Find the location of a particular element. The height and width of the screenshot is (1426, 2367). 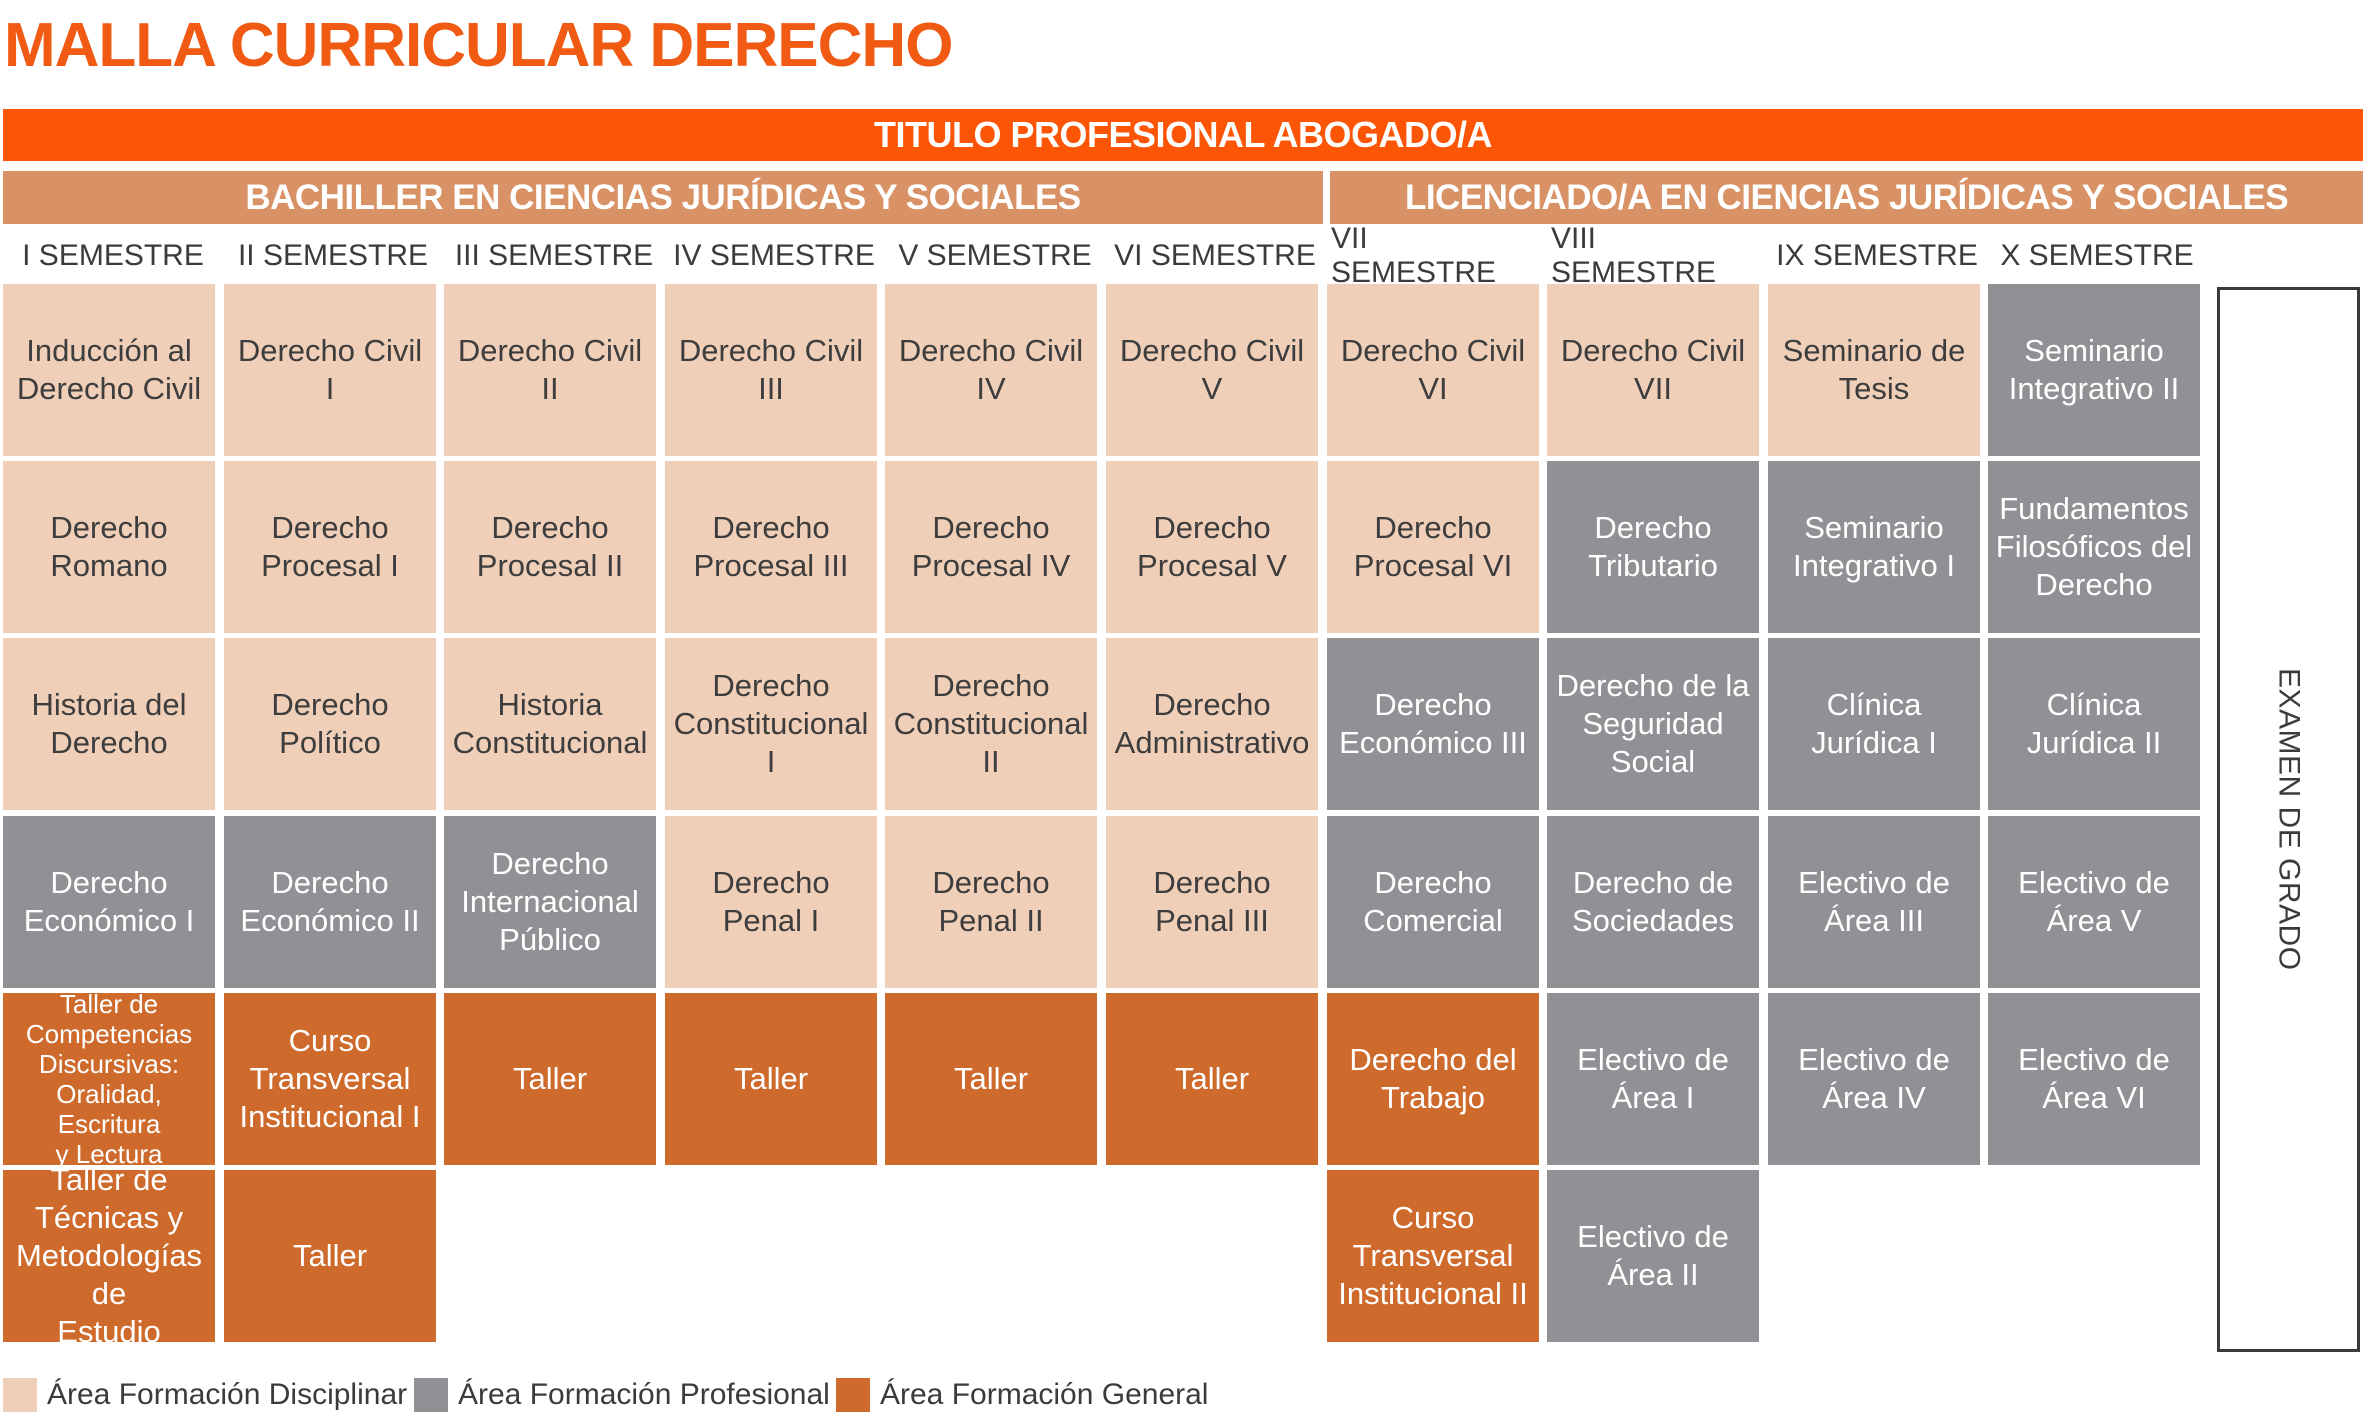

course-name: Derecho Procesal V is located at coordinates (1212, 546).